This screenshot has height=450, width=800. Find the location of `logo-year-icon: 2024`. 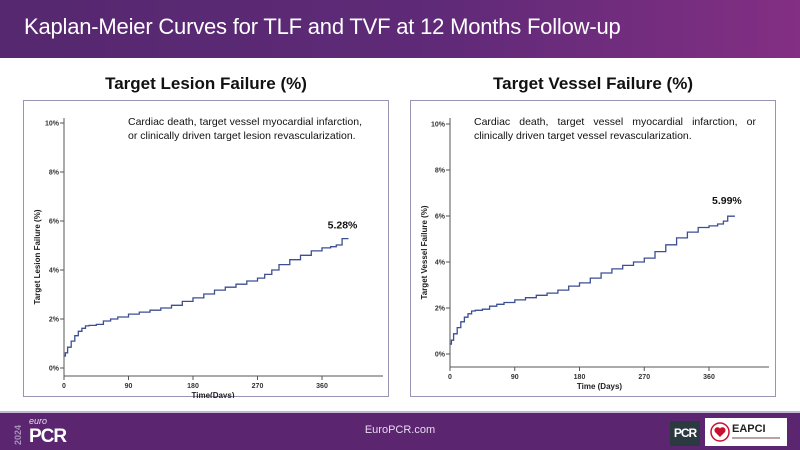

logo-year-icon: 2024 is located at coordinates (18, 435).